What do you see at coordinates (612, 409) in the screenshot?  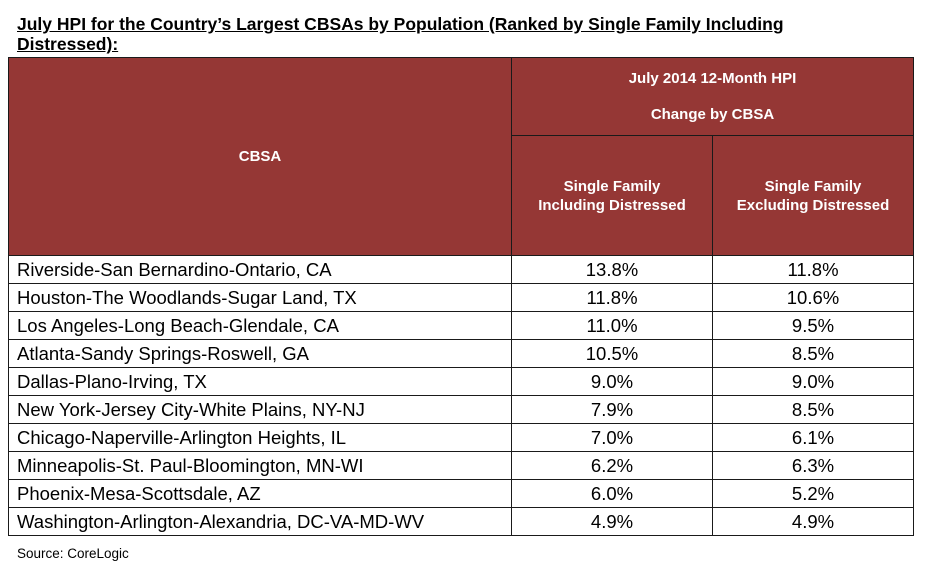 I see `including-cell: 7.9%` at bounding box center [612, 409].